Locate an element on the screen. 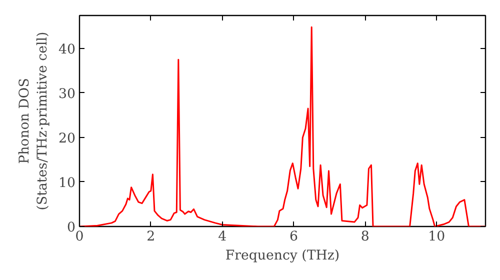  x-tick-label: 8 is located at coordinates (365, 237).